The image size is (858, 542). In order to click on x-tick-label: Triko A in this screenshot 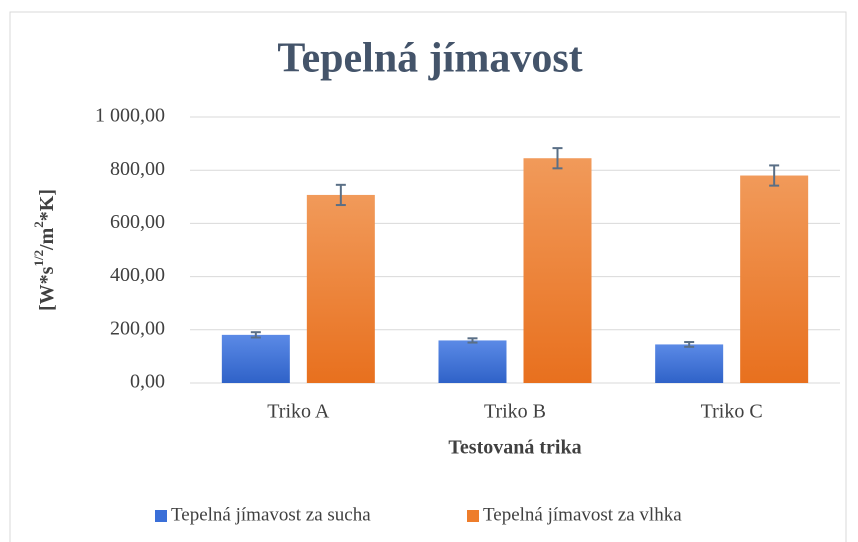, I will do `click(298, 412)`.